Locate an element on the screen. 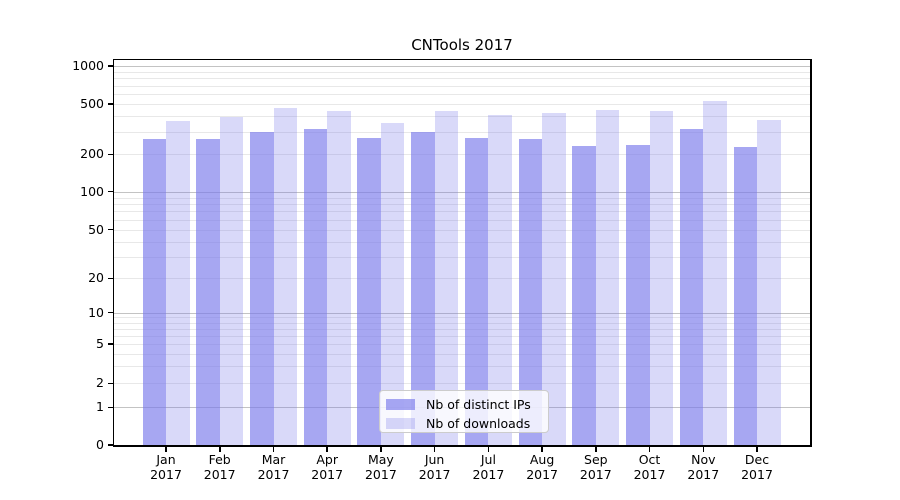  bar-nb-of-downloads-aug-2017 is located at coordinates (554, 278).